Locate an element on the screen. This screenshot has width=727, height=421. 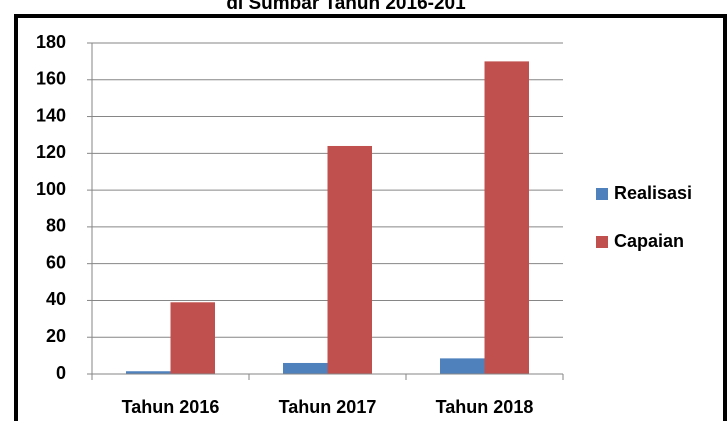
x-tick-label: Tahun 2017 is located at coordinates (328, 407).